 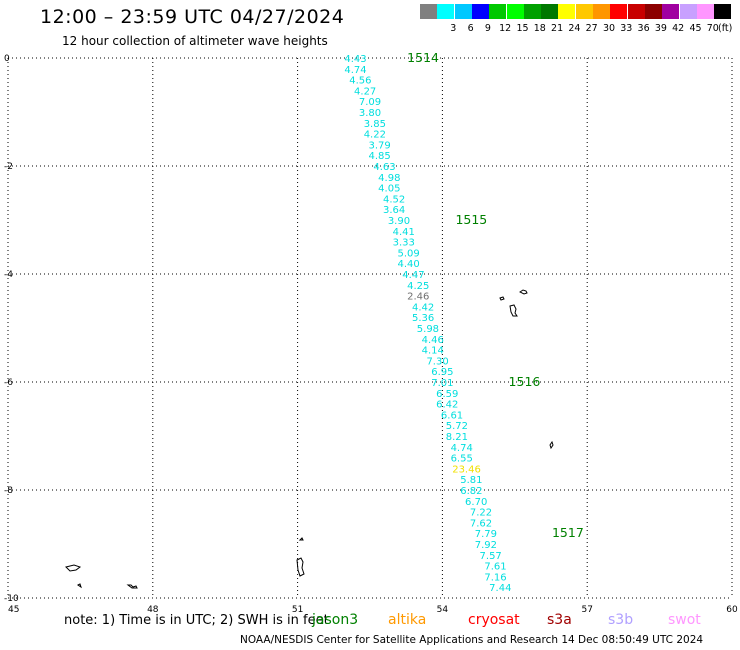 What do you see at coordinates (609, 28) in the screenshot?
I see `legend-label: 30` at bounding box center [609, 28].